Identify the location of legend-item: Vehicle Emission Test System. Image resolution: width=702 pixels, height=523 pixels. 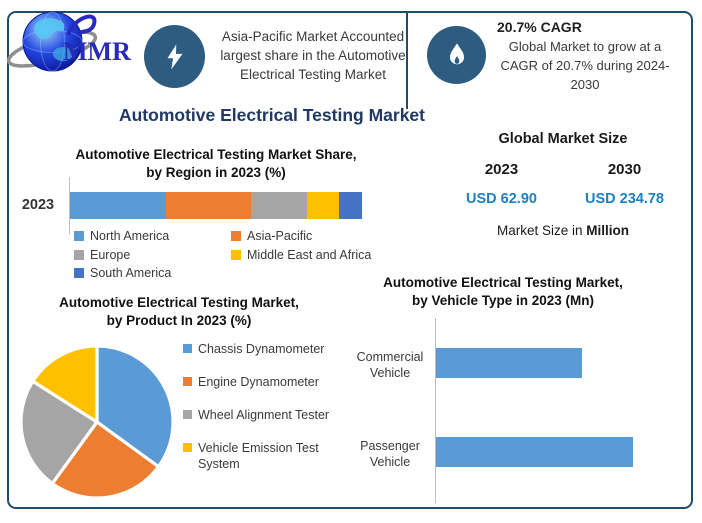
(259, 456).